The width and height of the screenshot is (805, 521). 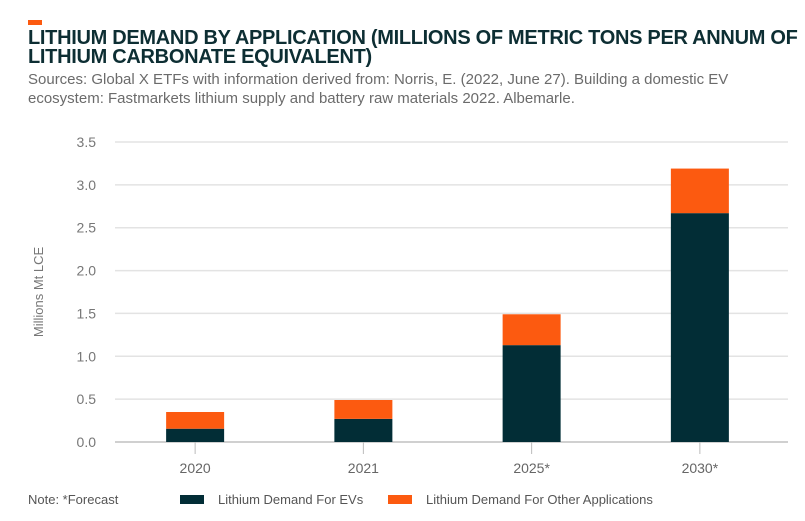 What do you see at coordinates (87, 185) in the screenshot?
I see `y-tick-label: 3.0` at bounding box center [87, 185].